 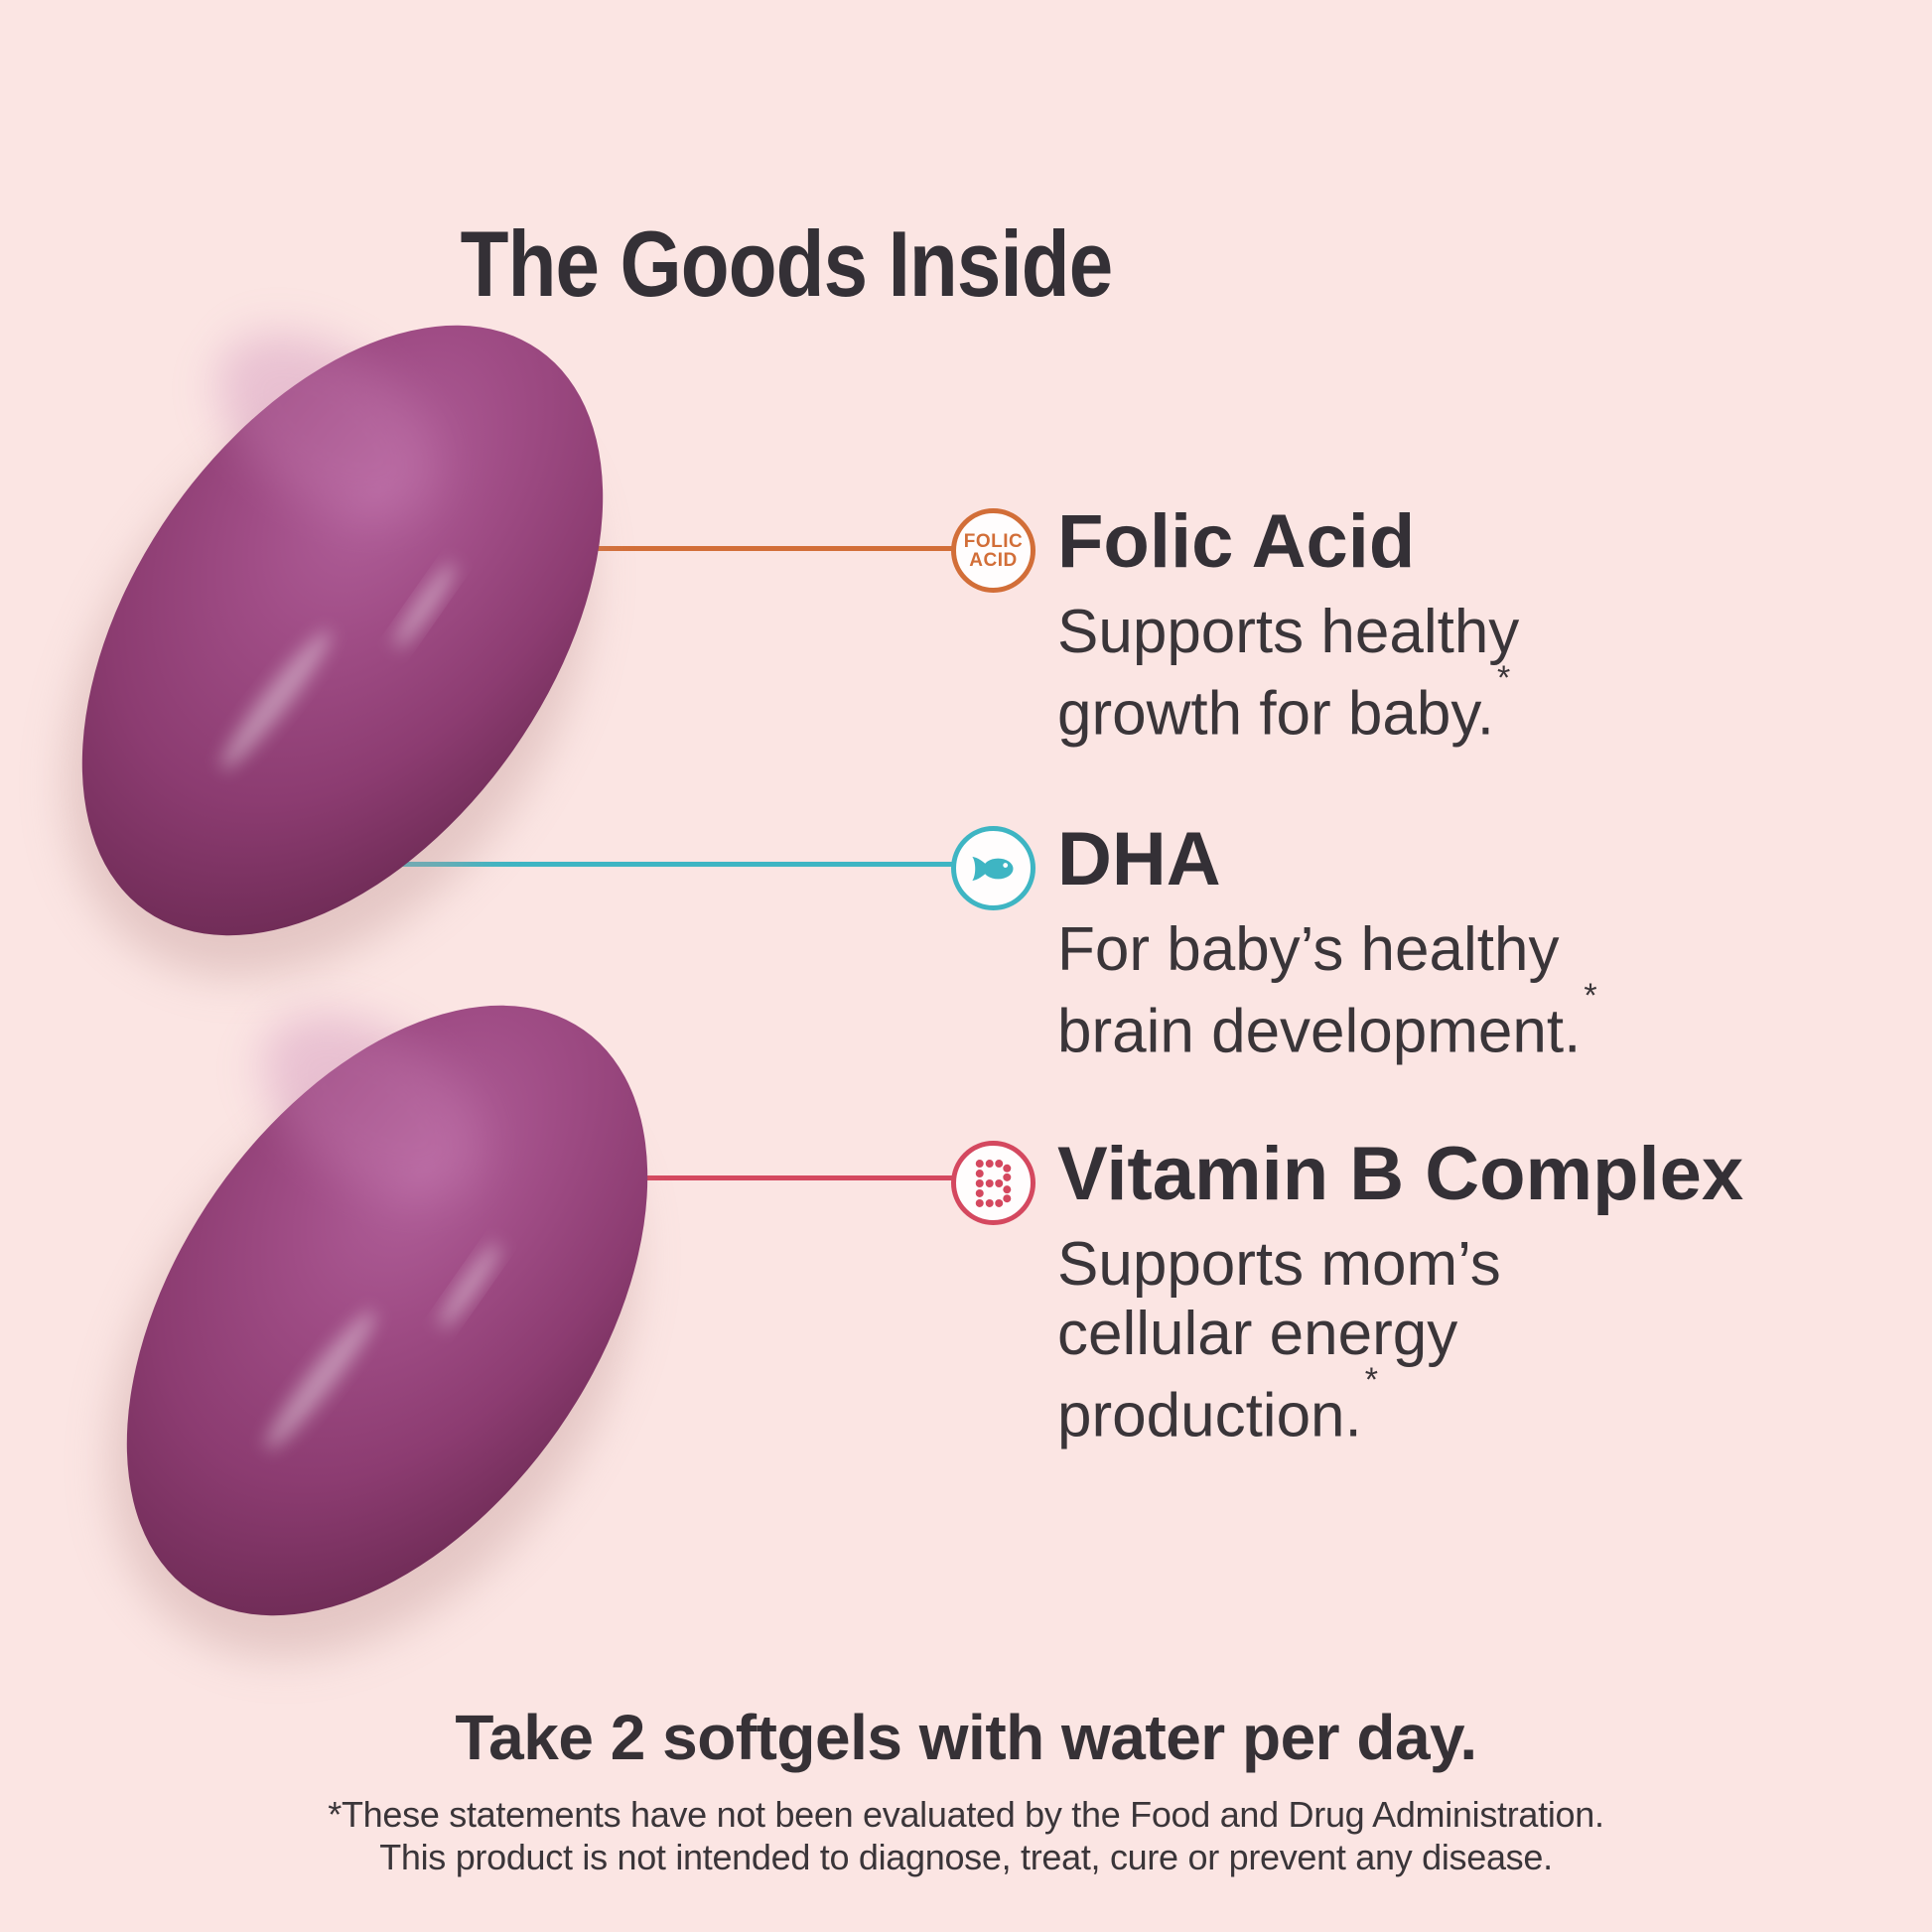 What do you see at coordinates (1288, 674) in the screenshot?
I see `callout-body: Supports healthy growth for baby.*` at bounding box center [1288, 674].